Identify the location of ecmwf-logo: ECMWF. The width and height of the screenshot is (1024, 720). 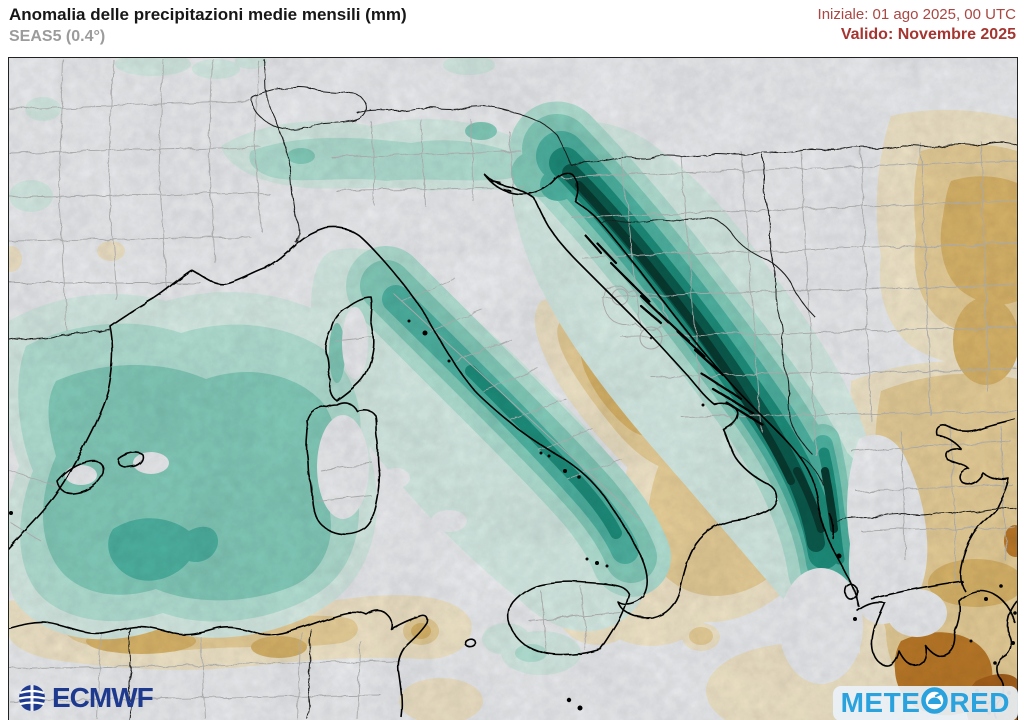
(85, 698).